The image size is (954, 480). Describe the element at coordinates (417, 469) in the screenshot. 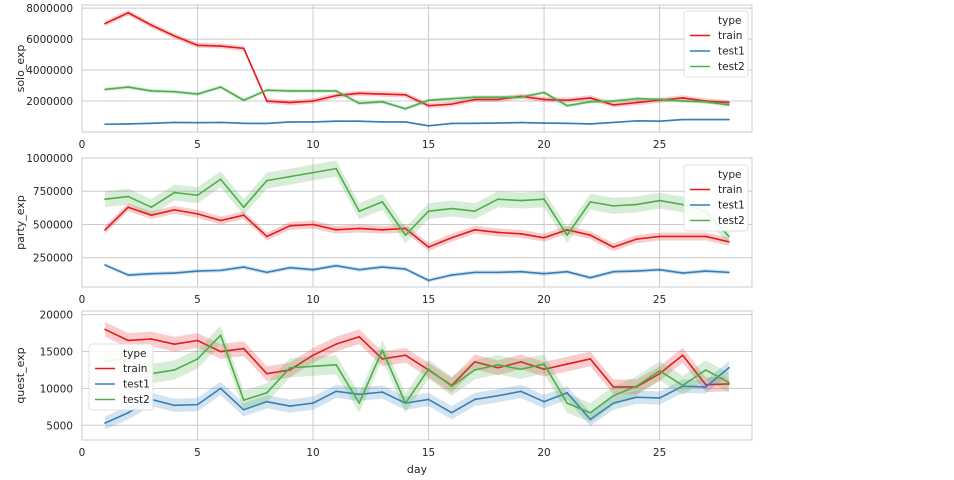

I see `x-axis-label: day` at that location.